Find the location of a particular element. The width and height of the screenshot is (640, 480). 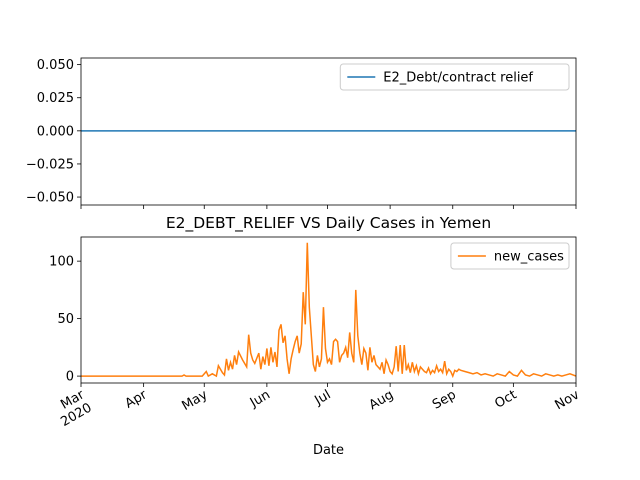

x-tick-label: Mar2020 is located at coordinates (73, 408).